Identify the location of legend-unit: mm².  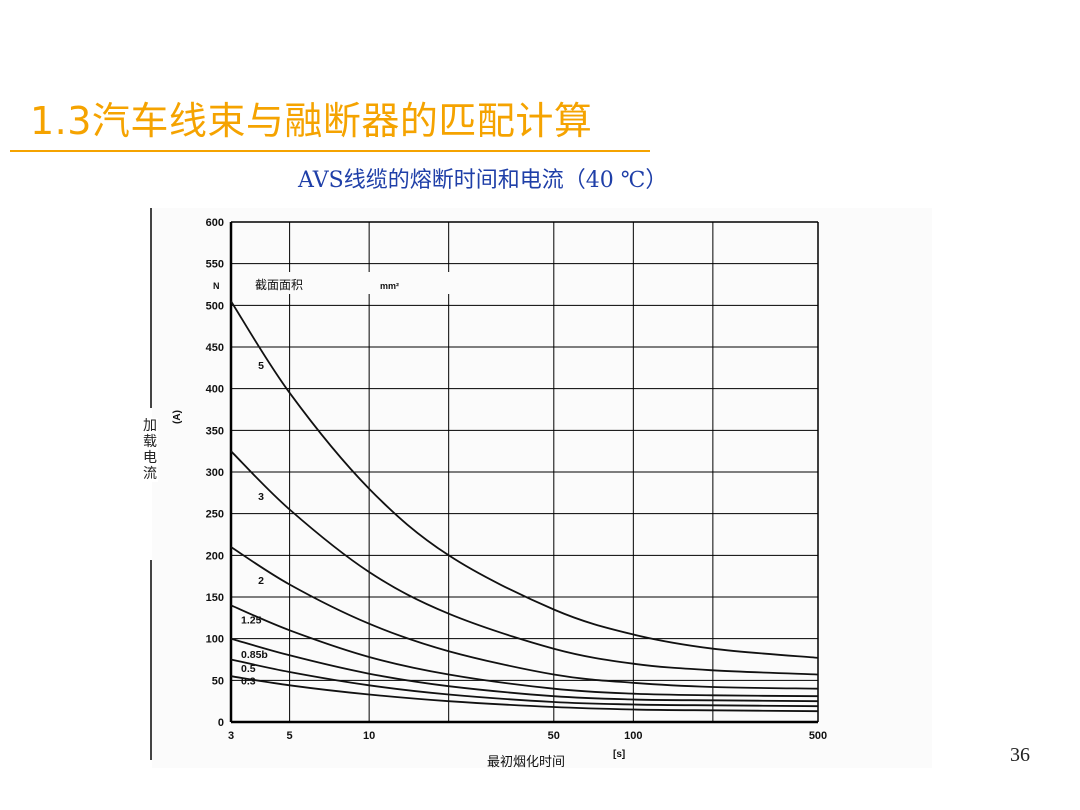
(389, 286).